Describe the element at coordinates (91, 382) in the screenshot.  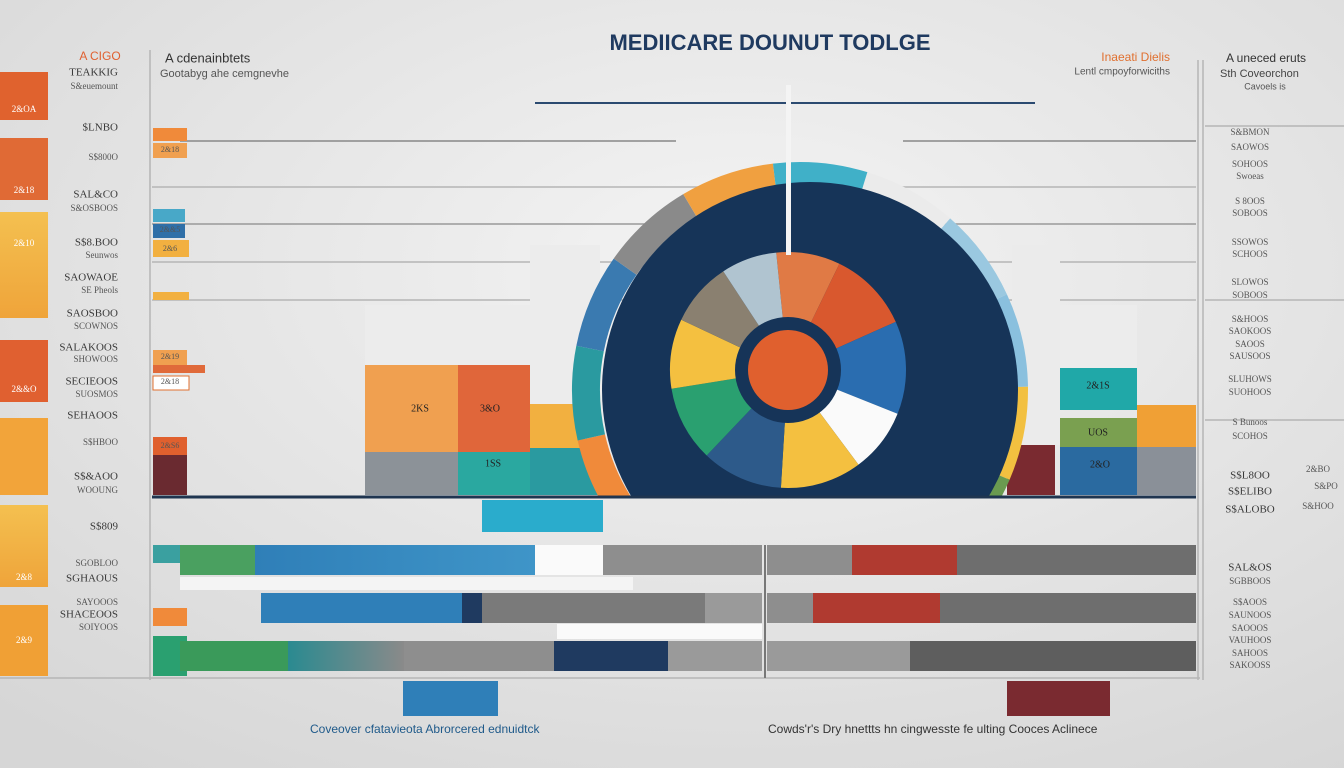
I see `row-label: SECIEOOS` at that location.